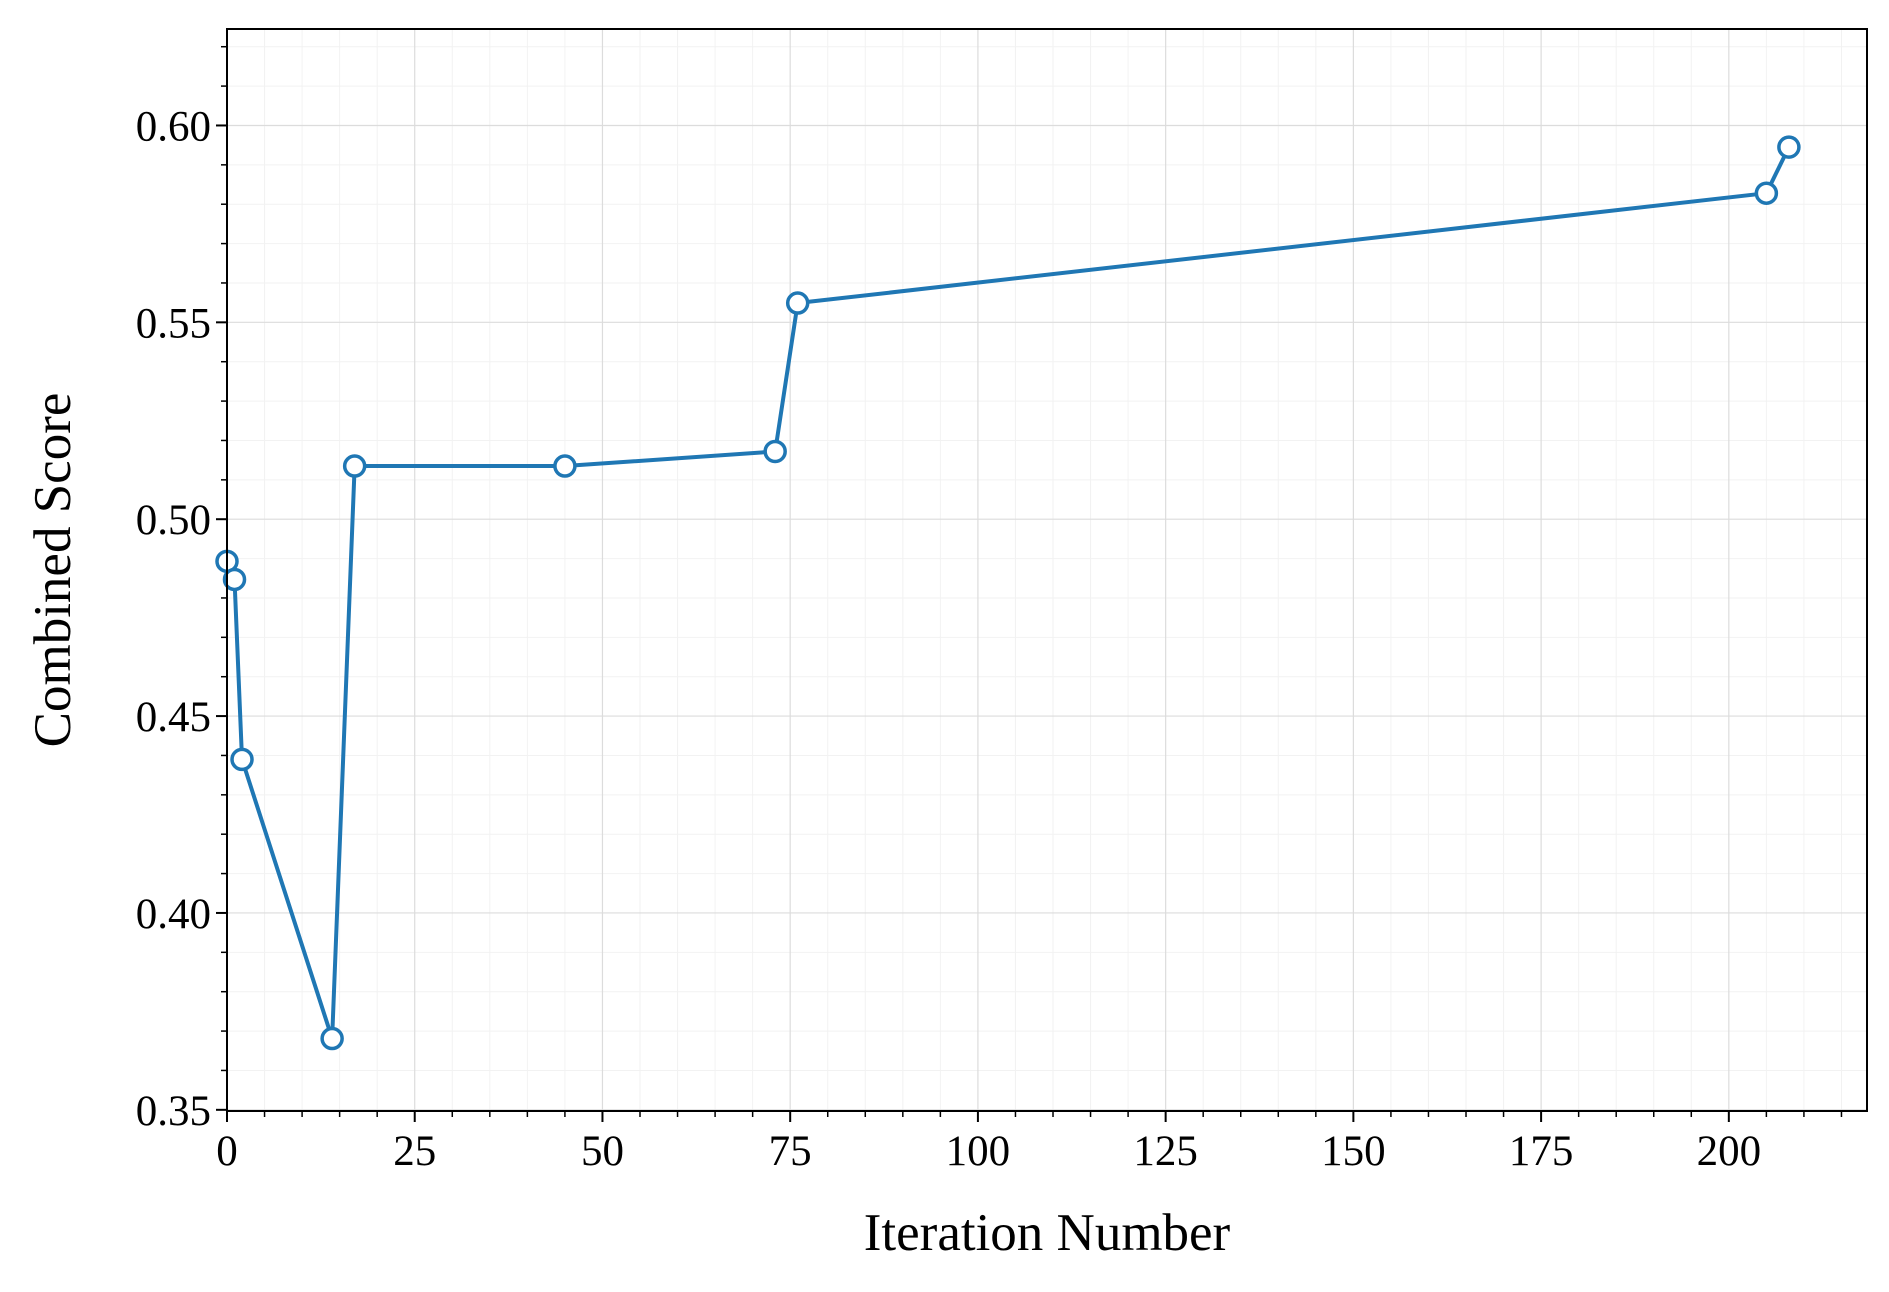  Describe the element at coordinates (173, 717) in the screenshot. I see `y-tick-label: 0.45` at that location.